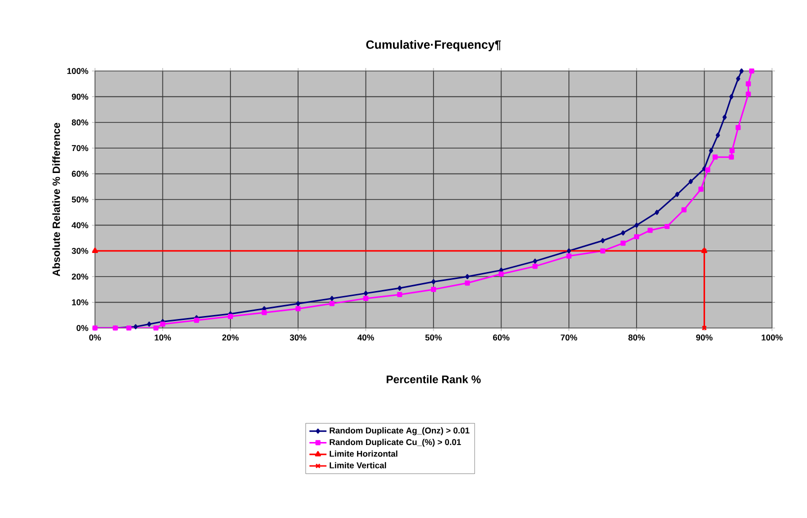  What do you see at coordinates (501, 337) in the screenshot?
I see `x-tick-label: 60%` at bounding box center [501, 337].